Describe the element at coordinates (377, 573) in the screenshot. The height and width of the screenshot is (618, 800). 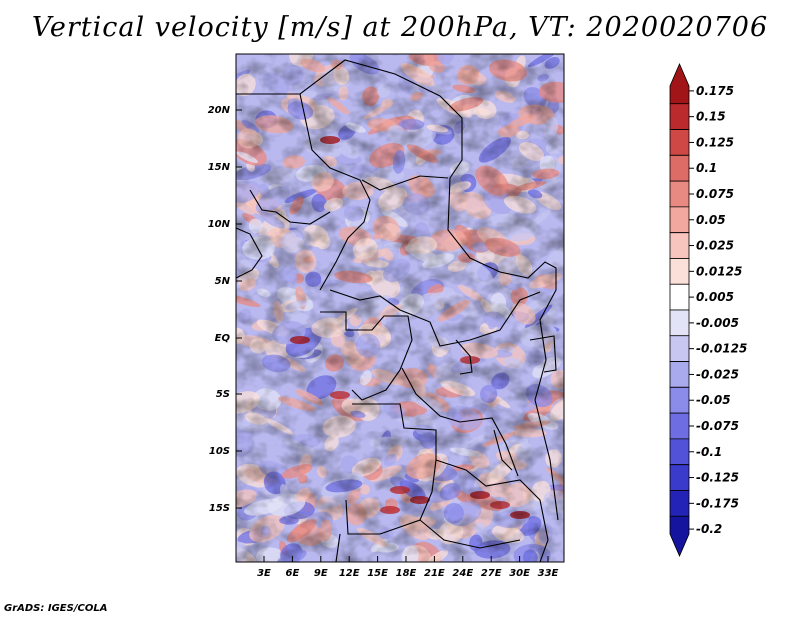
I see `lon-tick-label: 15E` at that location.